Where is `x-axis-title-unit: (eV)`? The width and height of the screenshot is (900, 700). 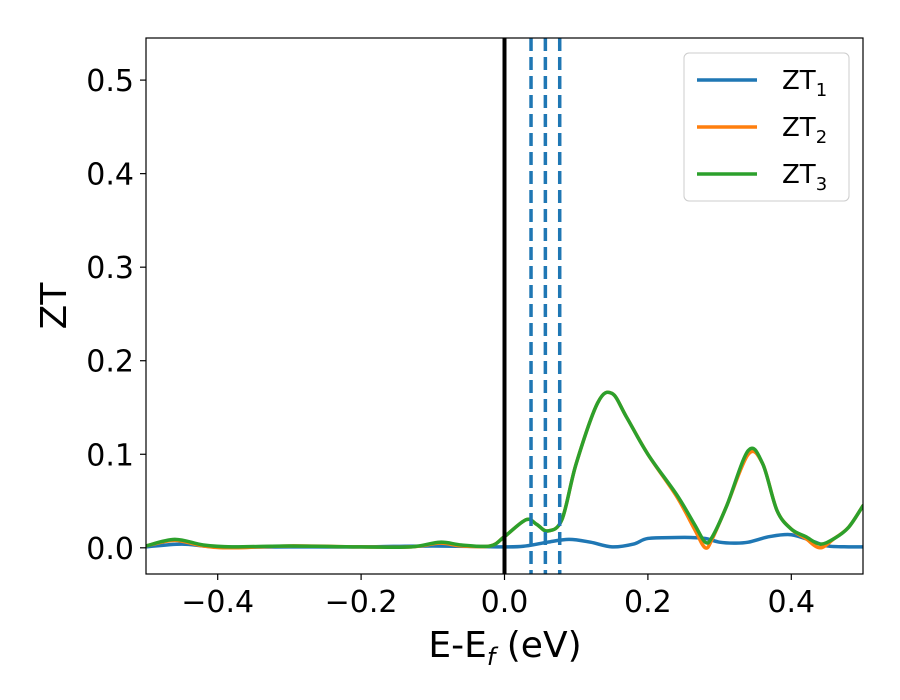 x-axis-title-unit: (eV) is located at coordinates (538, 645).